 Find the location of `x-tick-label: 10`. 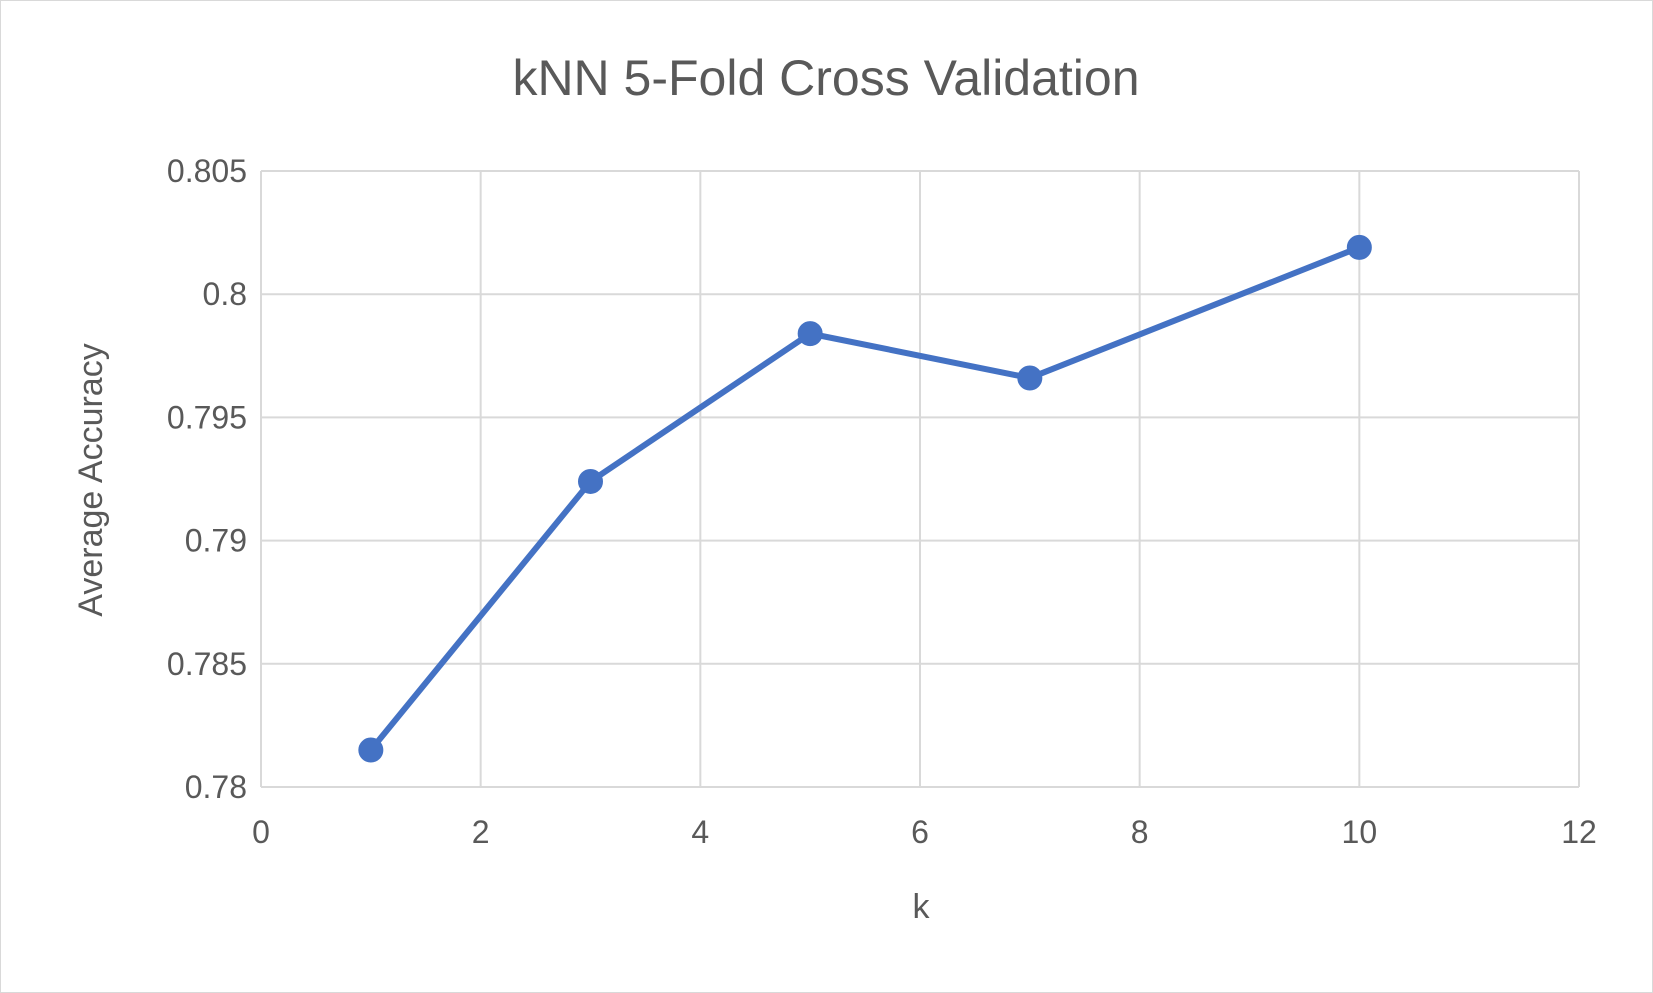

x-tick-label: 10 is located at coordinates (1360, 832).